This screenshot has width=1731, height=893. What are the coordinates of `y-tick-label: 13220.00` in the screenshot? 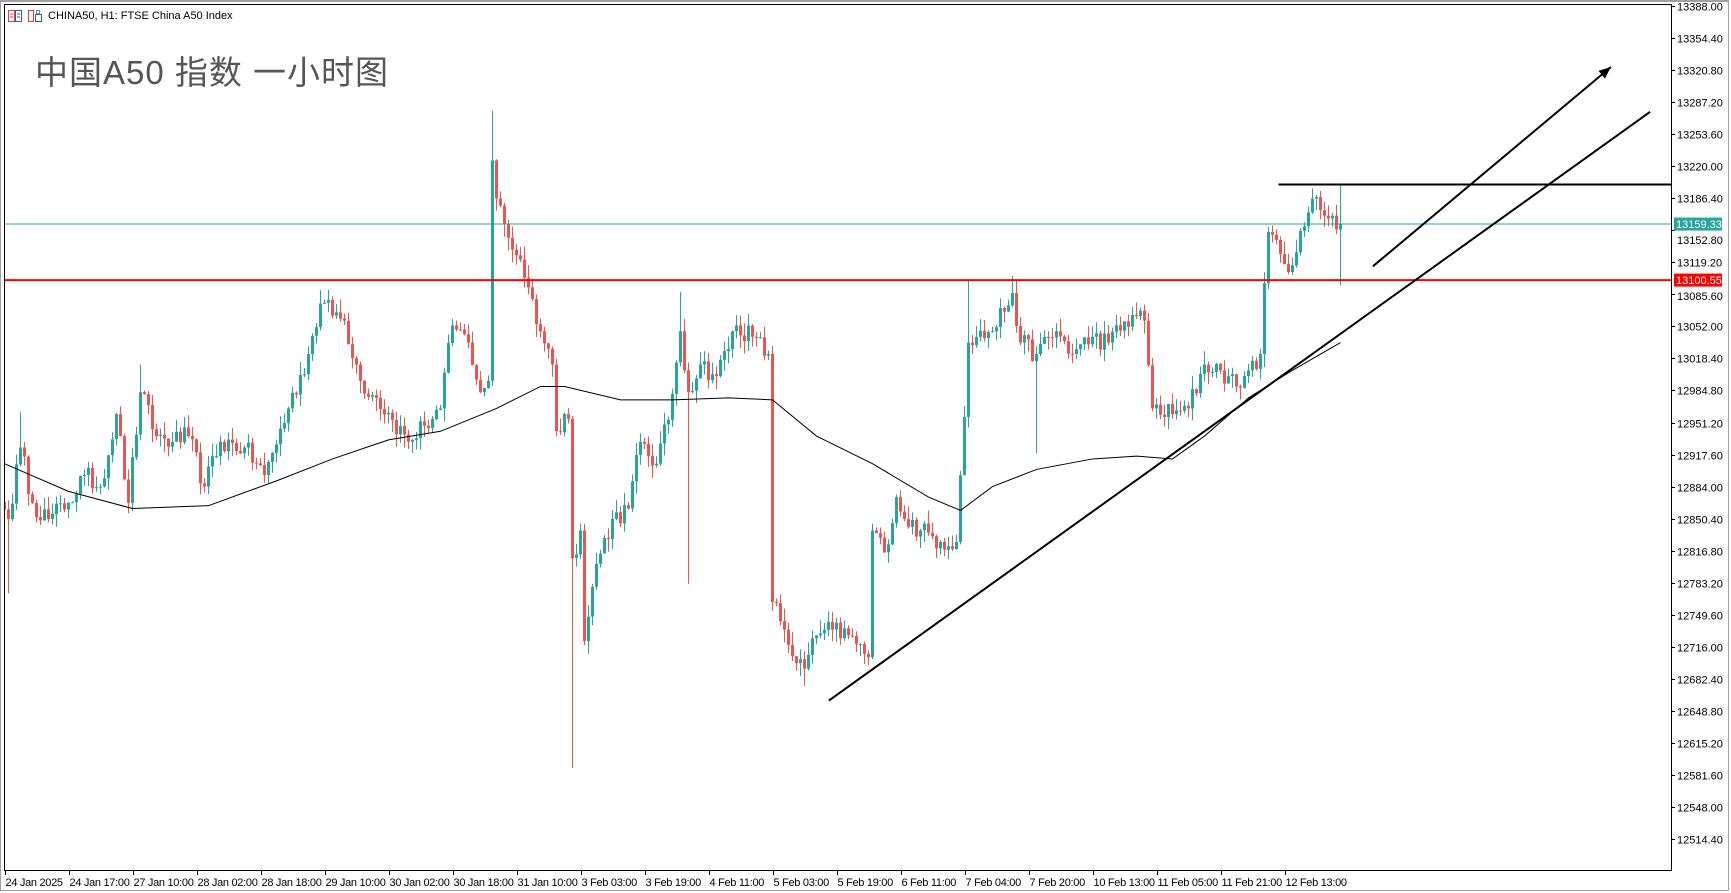 It's located at (1700, 168).